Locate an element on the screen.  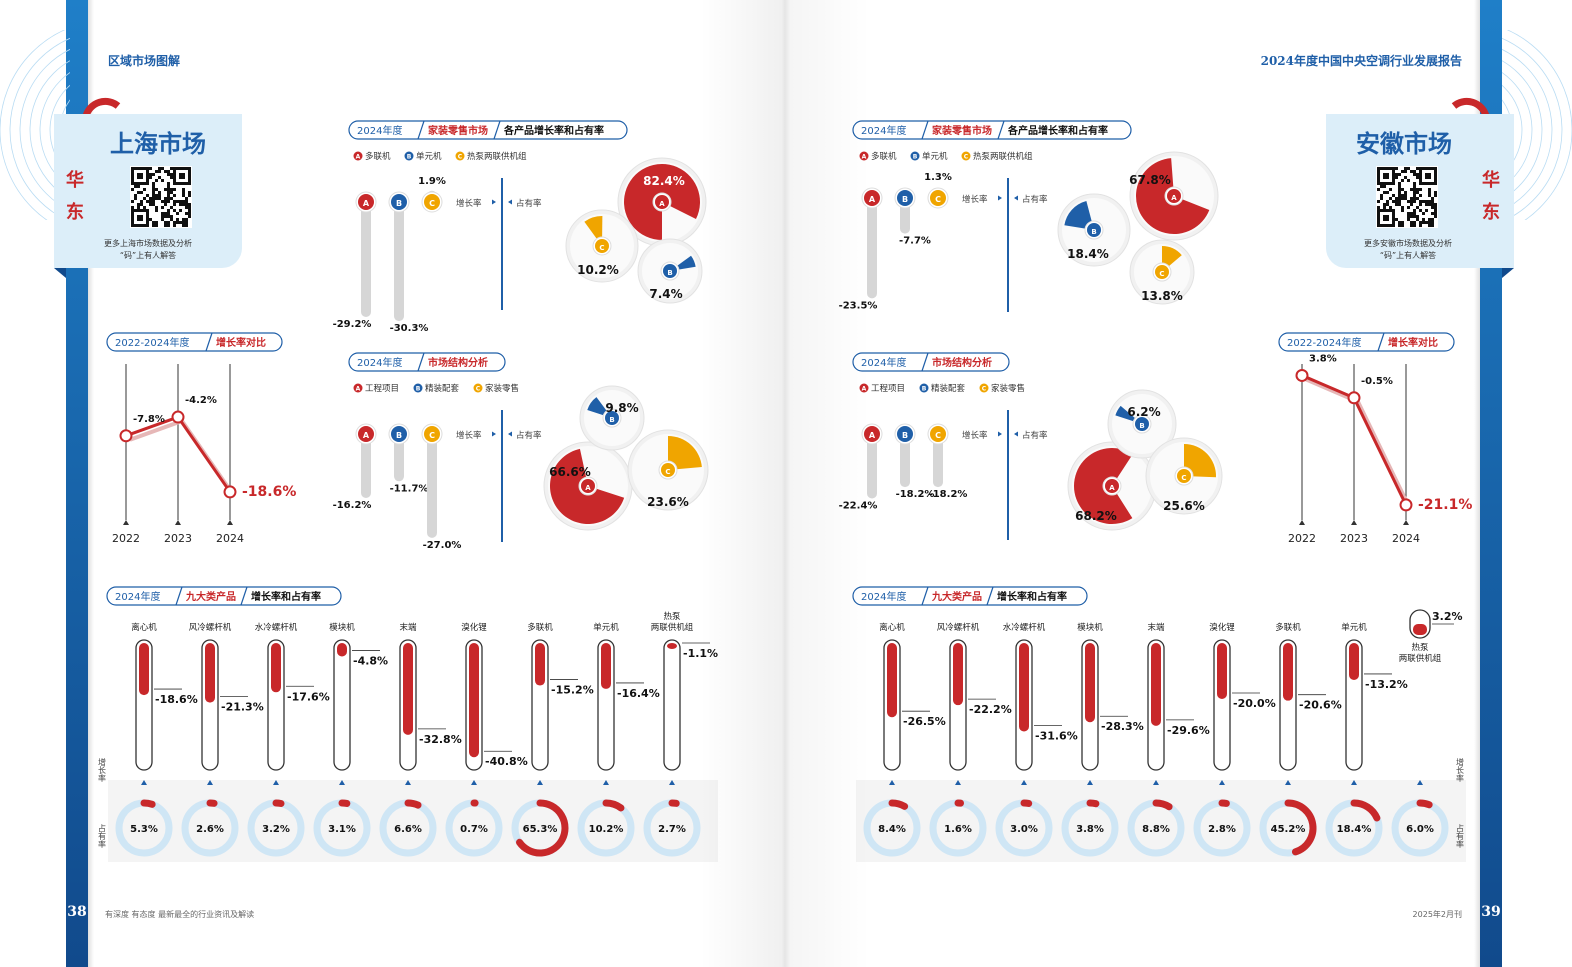
year-label: 2023 is located at coordinates (178, 538).